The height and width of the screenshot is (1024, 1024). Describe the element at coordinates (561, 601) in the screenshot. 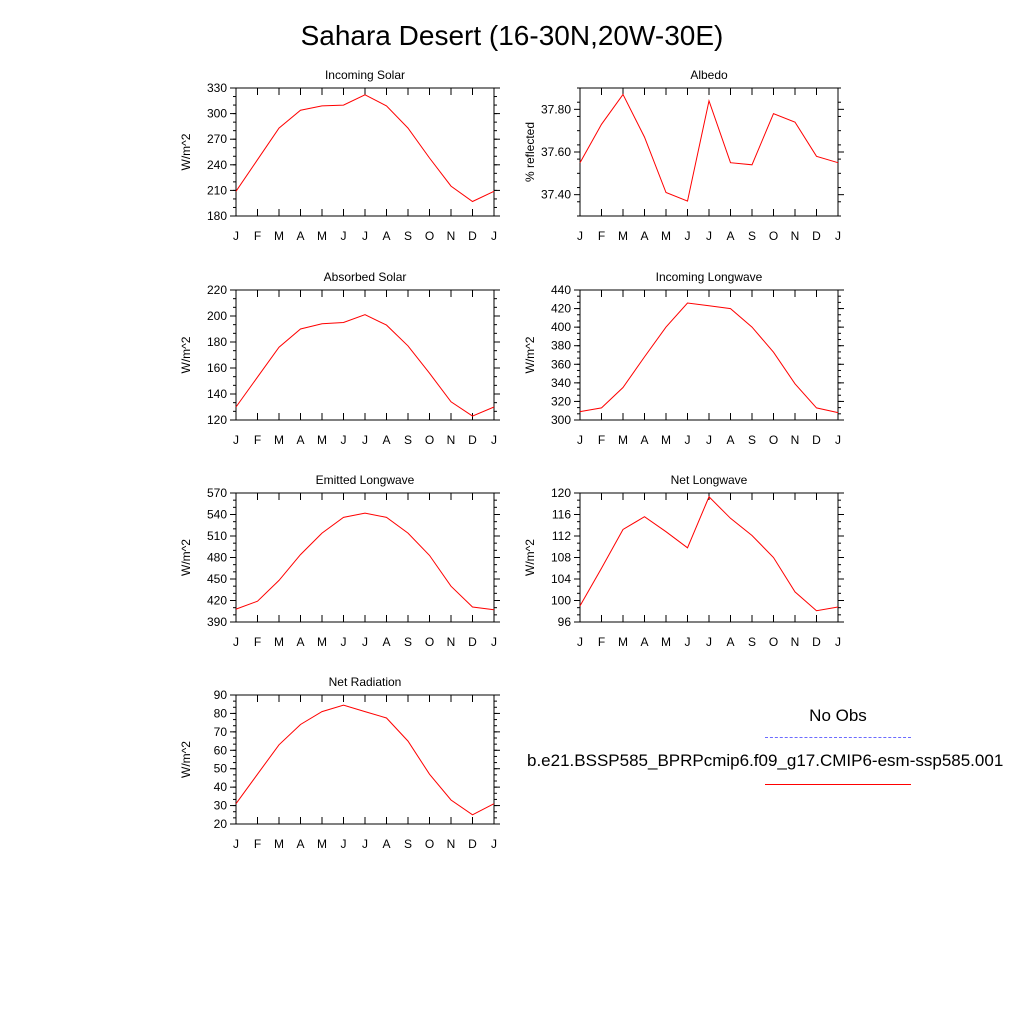

I see `y-tick-label: 100` at that location.